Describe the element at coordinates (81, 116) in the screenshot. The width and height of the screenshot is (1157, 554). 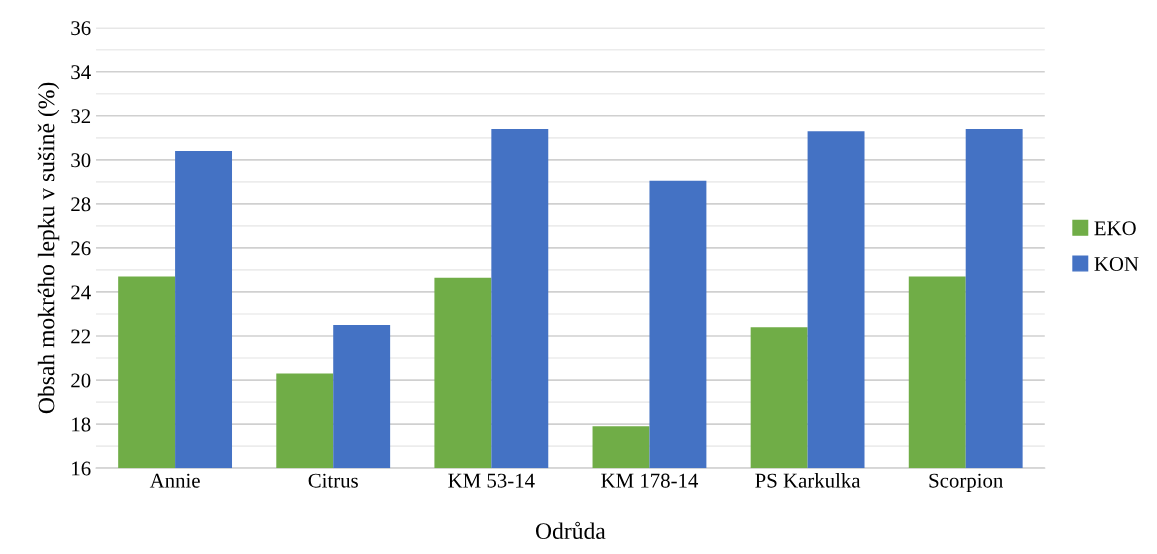
I see `y-tick-label: 32` at that location.